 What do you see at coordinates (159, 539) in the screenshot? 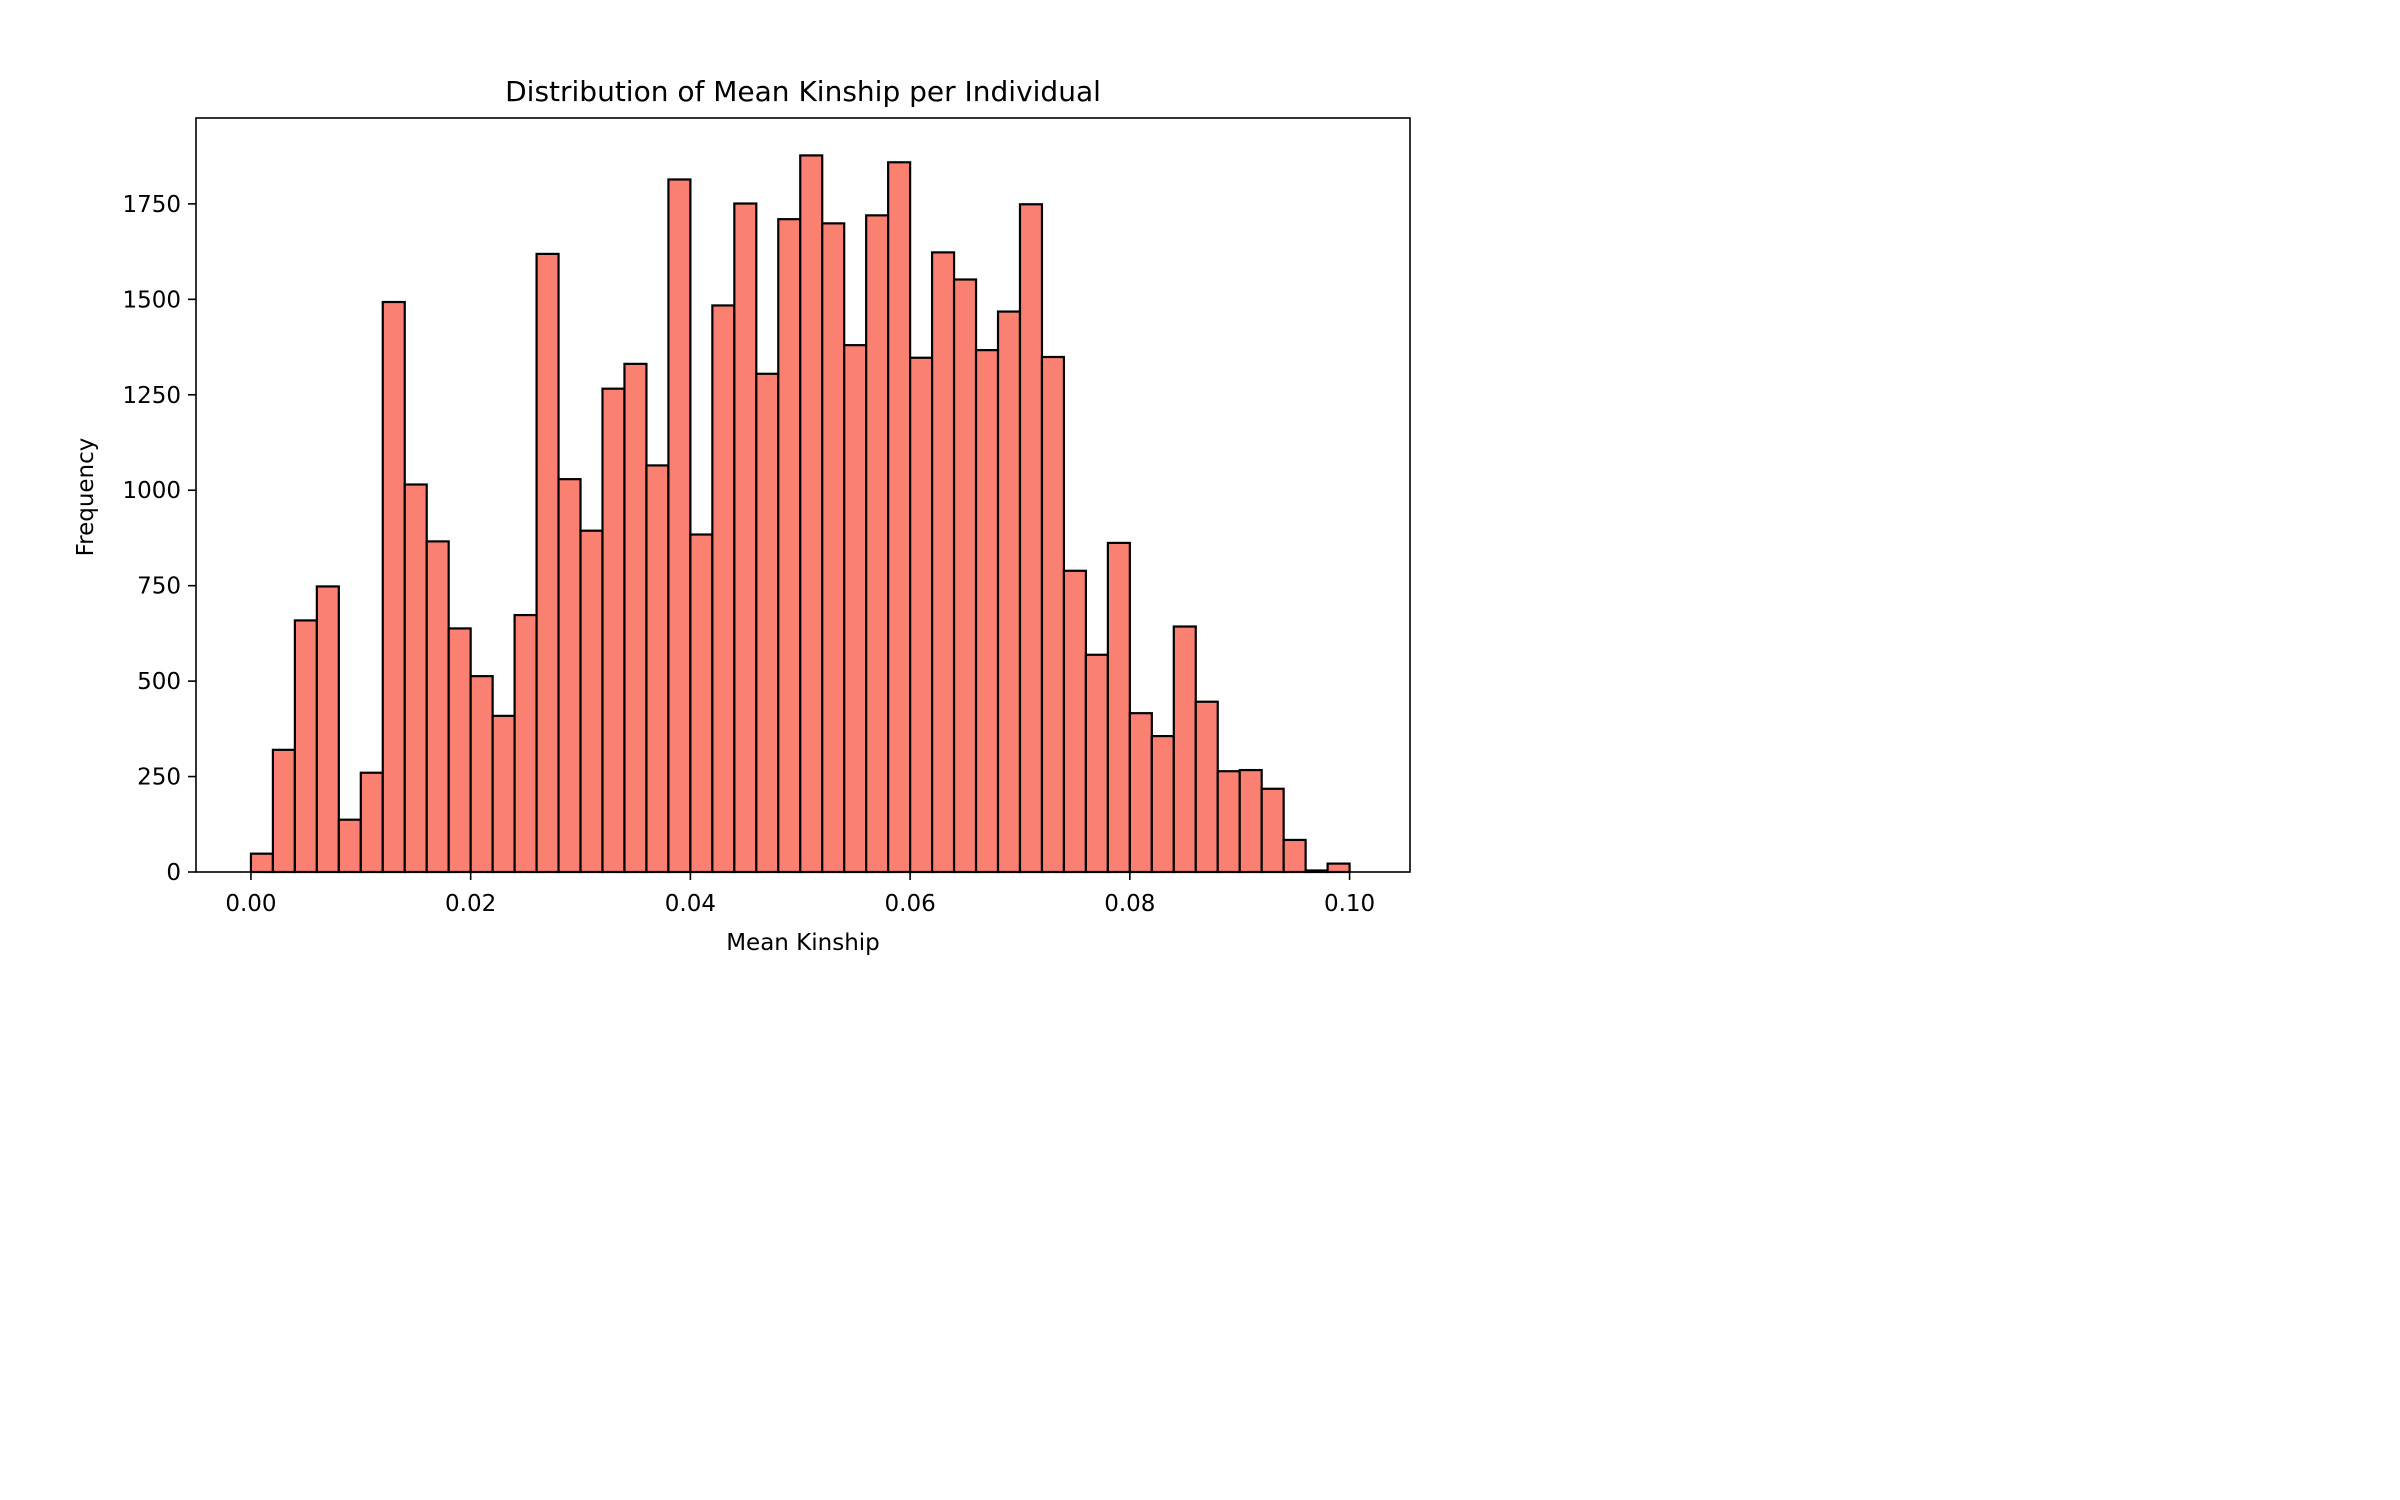
I see `y-axis: 0 250 500 750 1000 1250 1500 1750` at bounding box center [159, 539].